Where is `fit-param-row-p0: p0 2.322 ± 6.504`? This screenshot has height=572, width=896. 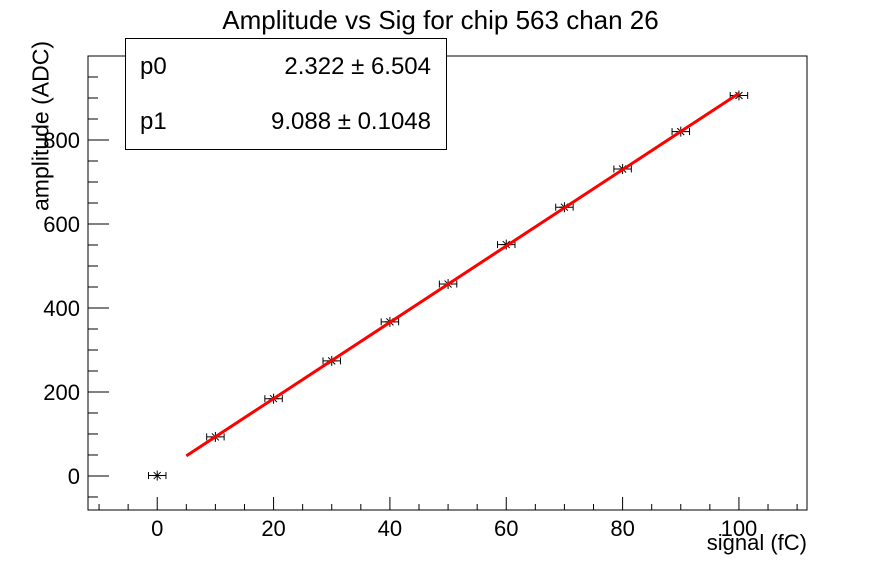 fit-param-row-p0: p0 2.322 ± 6.504 is located at coordinates (286, 66).